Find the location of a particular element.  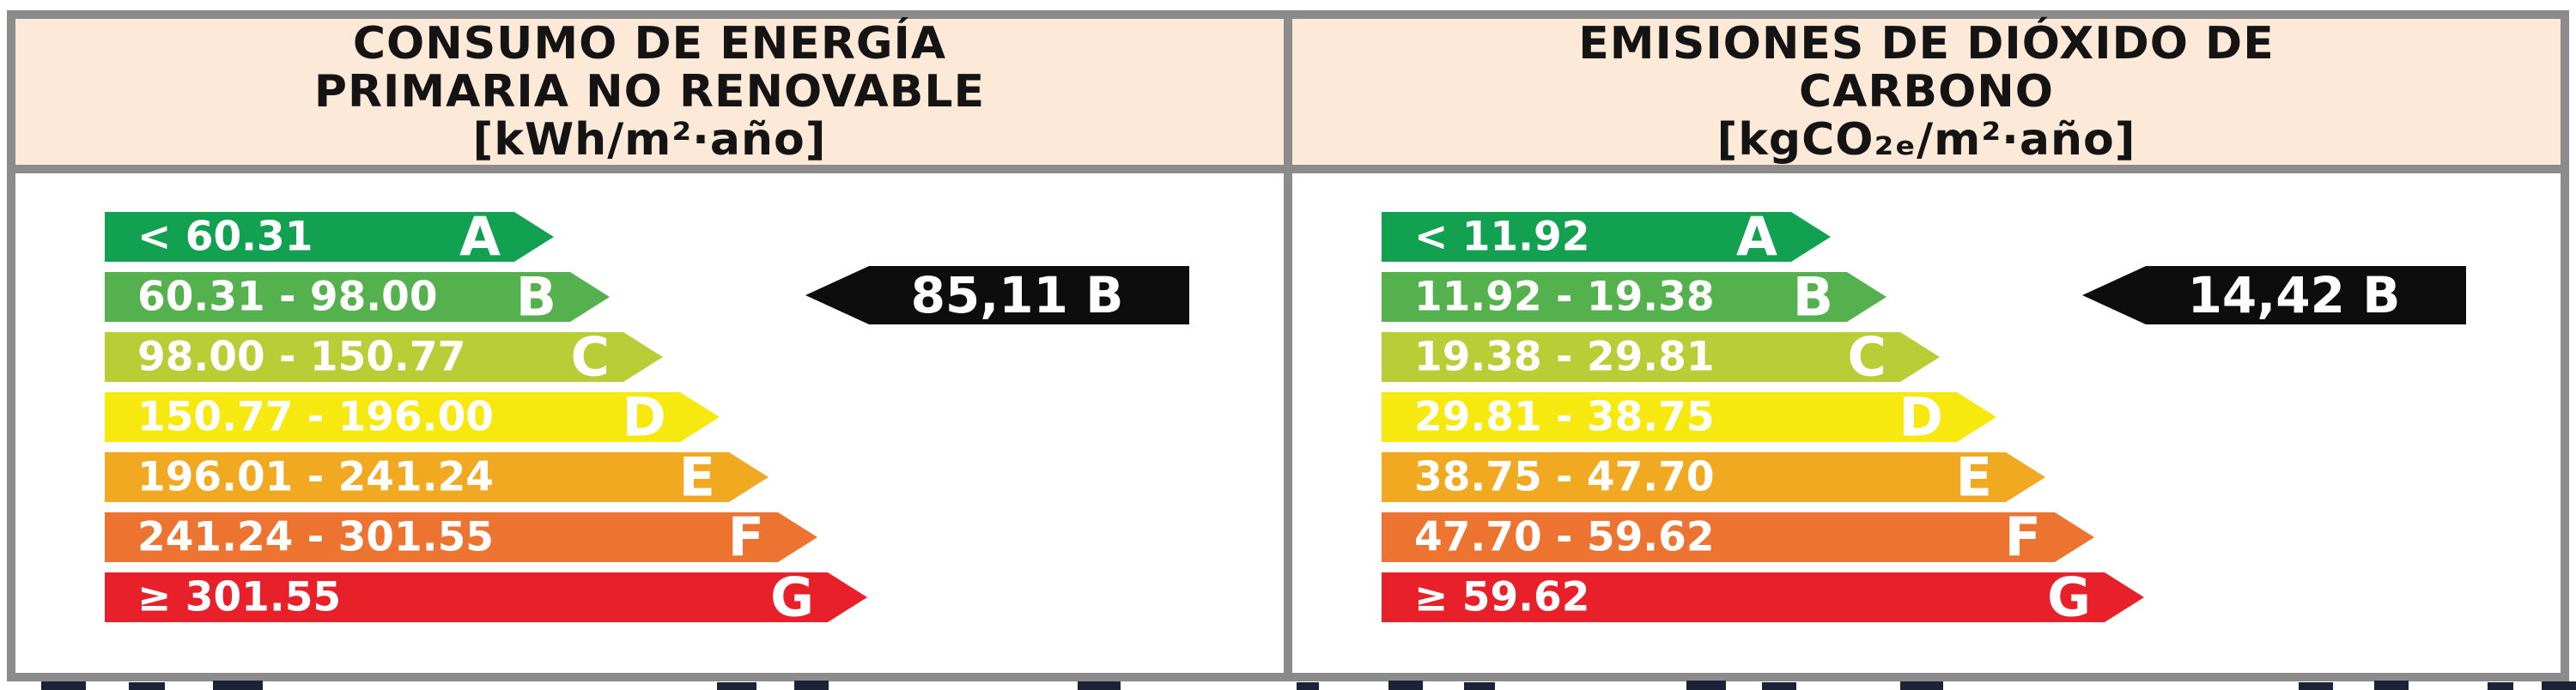

rating-bar-e: 38.75 - 47.70 E is located at coordinates (1714, 477).